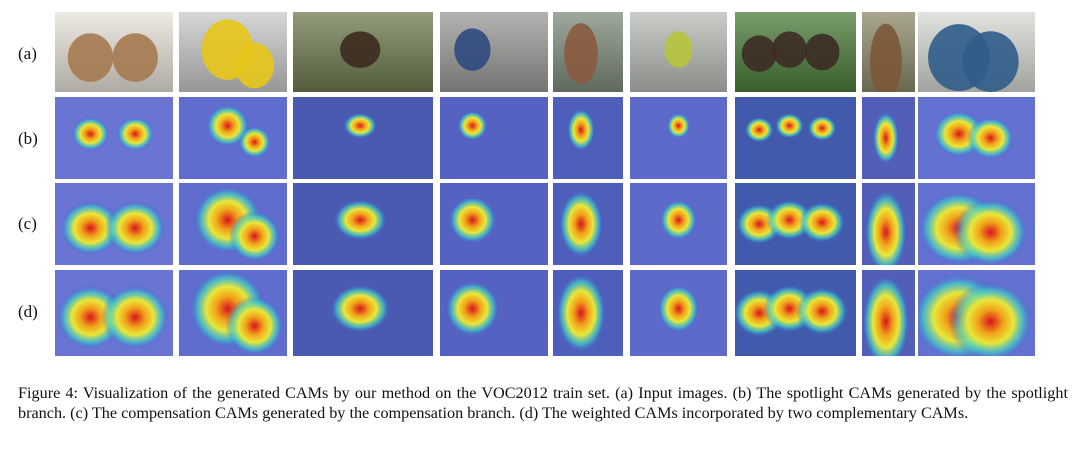 Image resolution: width=1080 pixels, height=455 pixels. What do you see at coordinates (678, 224) in the screenshot?
I see `compensation-cam-bird-fence` at bounding box center [678, 224].